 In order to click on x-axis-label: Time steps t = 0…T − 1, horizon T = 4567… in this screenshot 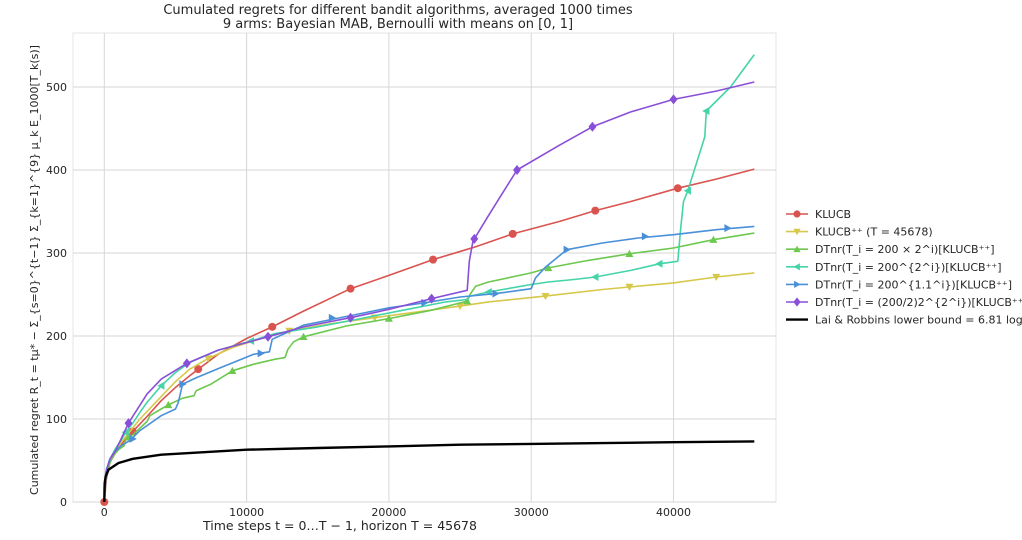, I will do `click(339, 525)`.